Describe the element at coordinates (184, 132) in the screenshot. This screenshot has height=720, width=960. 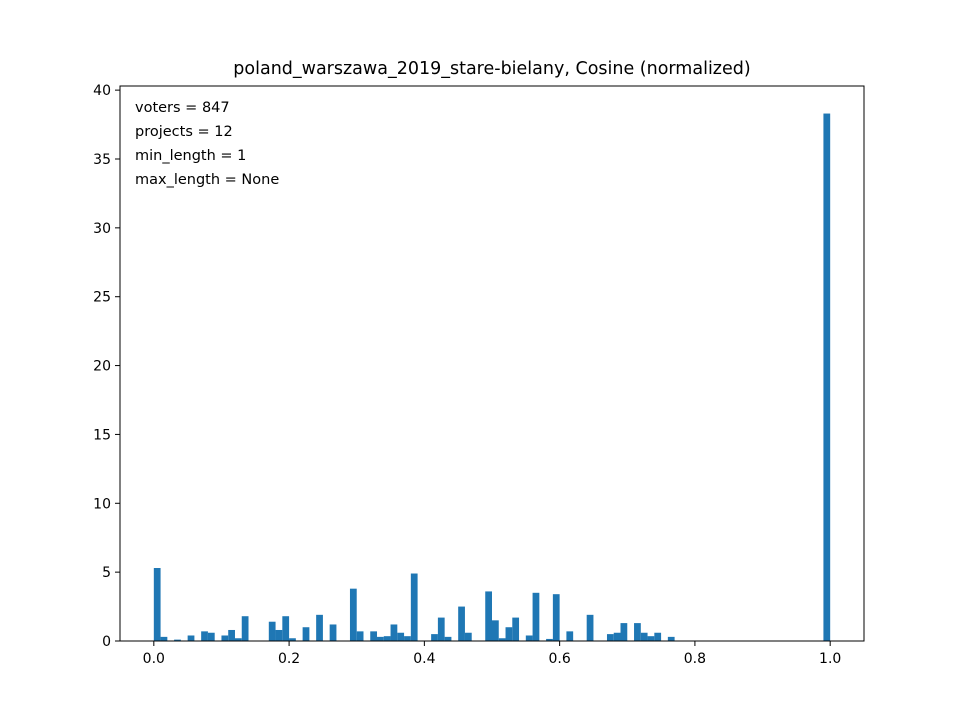
I see `annotation-line: projects = 12` at that location.